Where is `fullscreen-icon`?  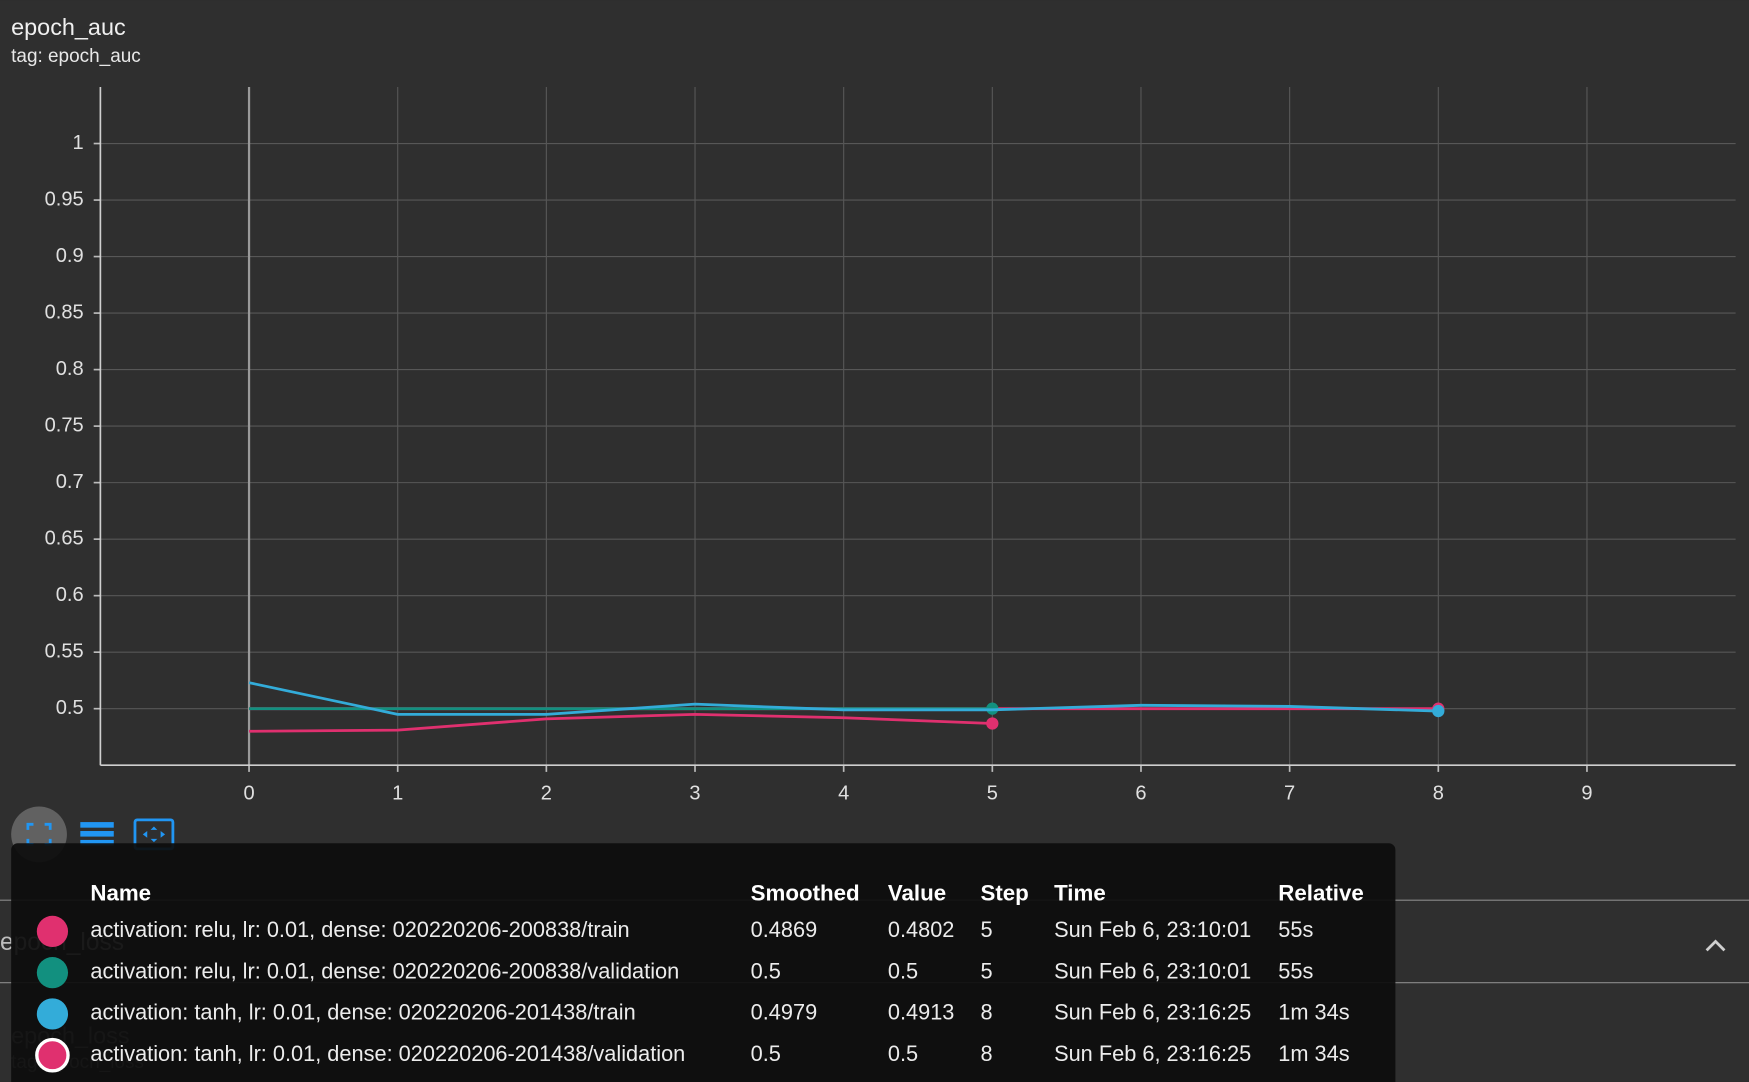
fullscreen-icon is located at coordinates (39, 834).